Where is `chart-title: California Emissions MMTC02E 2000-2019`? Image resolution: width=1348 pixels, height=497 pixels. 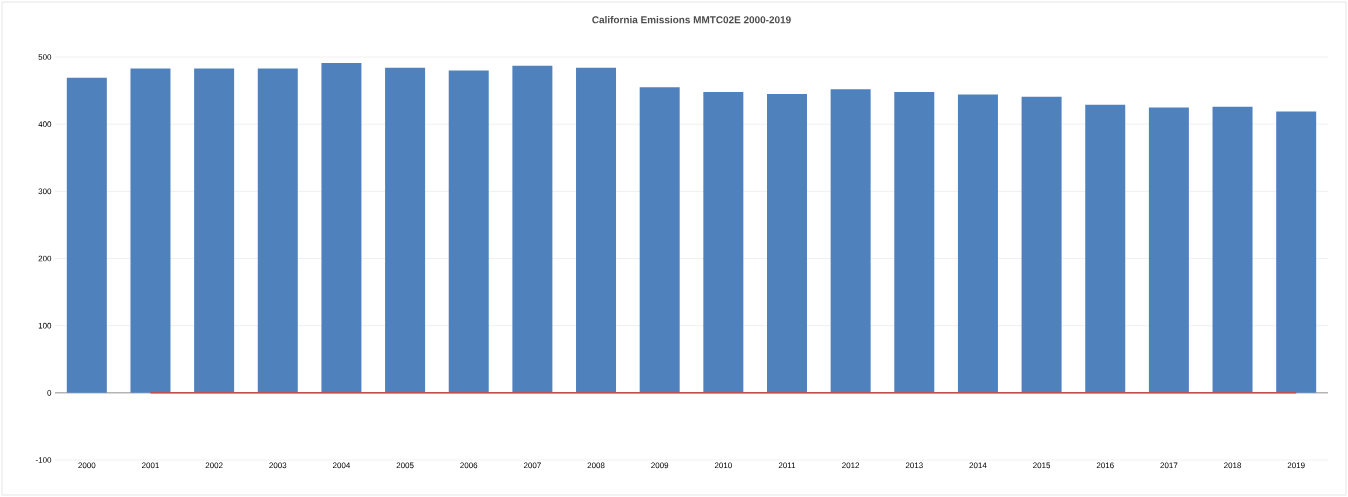 chart-title: California Emissions MMTC02E 2000-2019 is located at coordinates (691, 20).